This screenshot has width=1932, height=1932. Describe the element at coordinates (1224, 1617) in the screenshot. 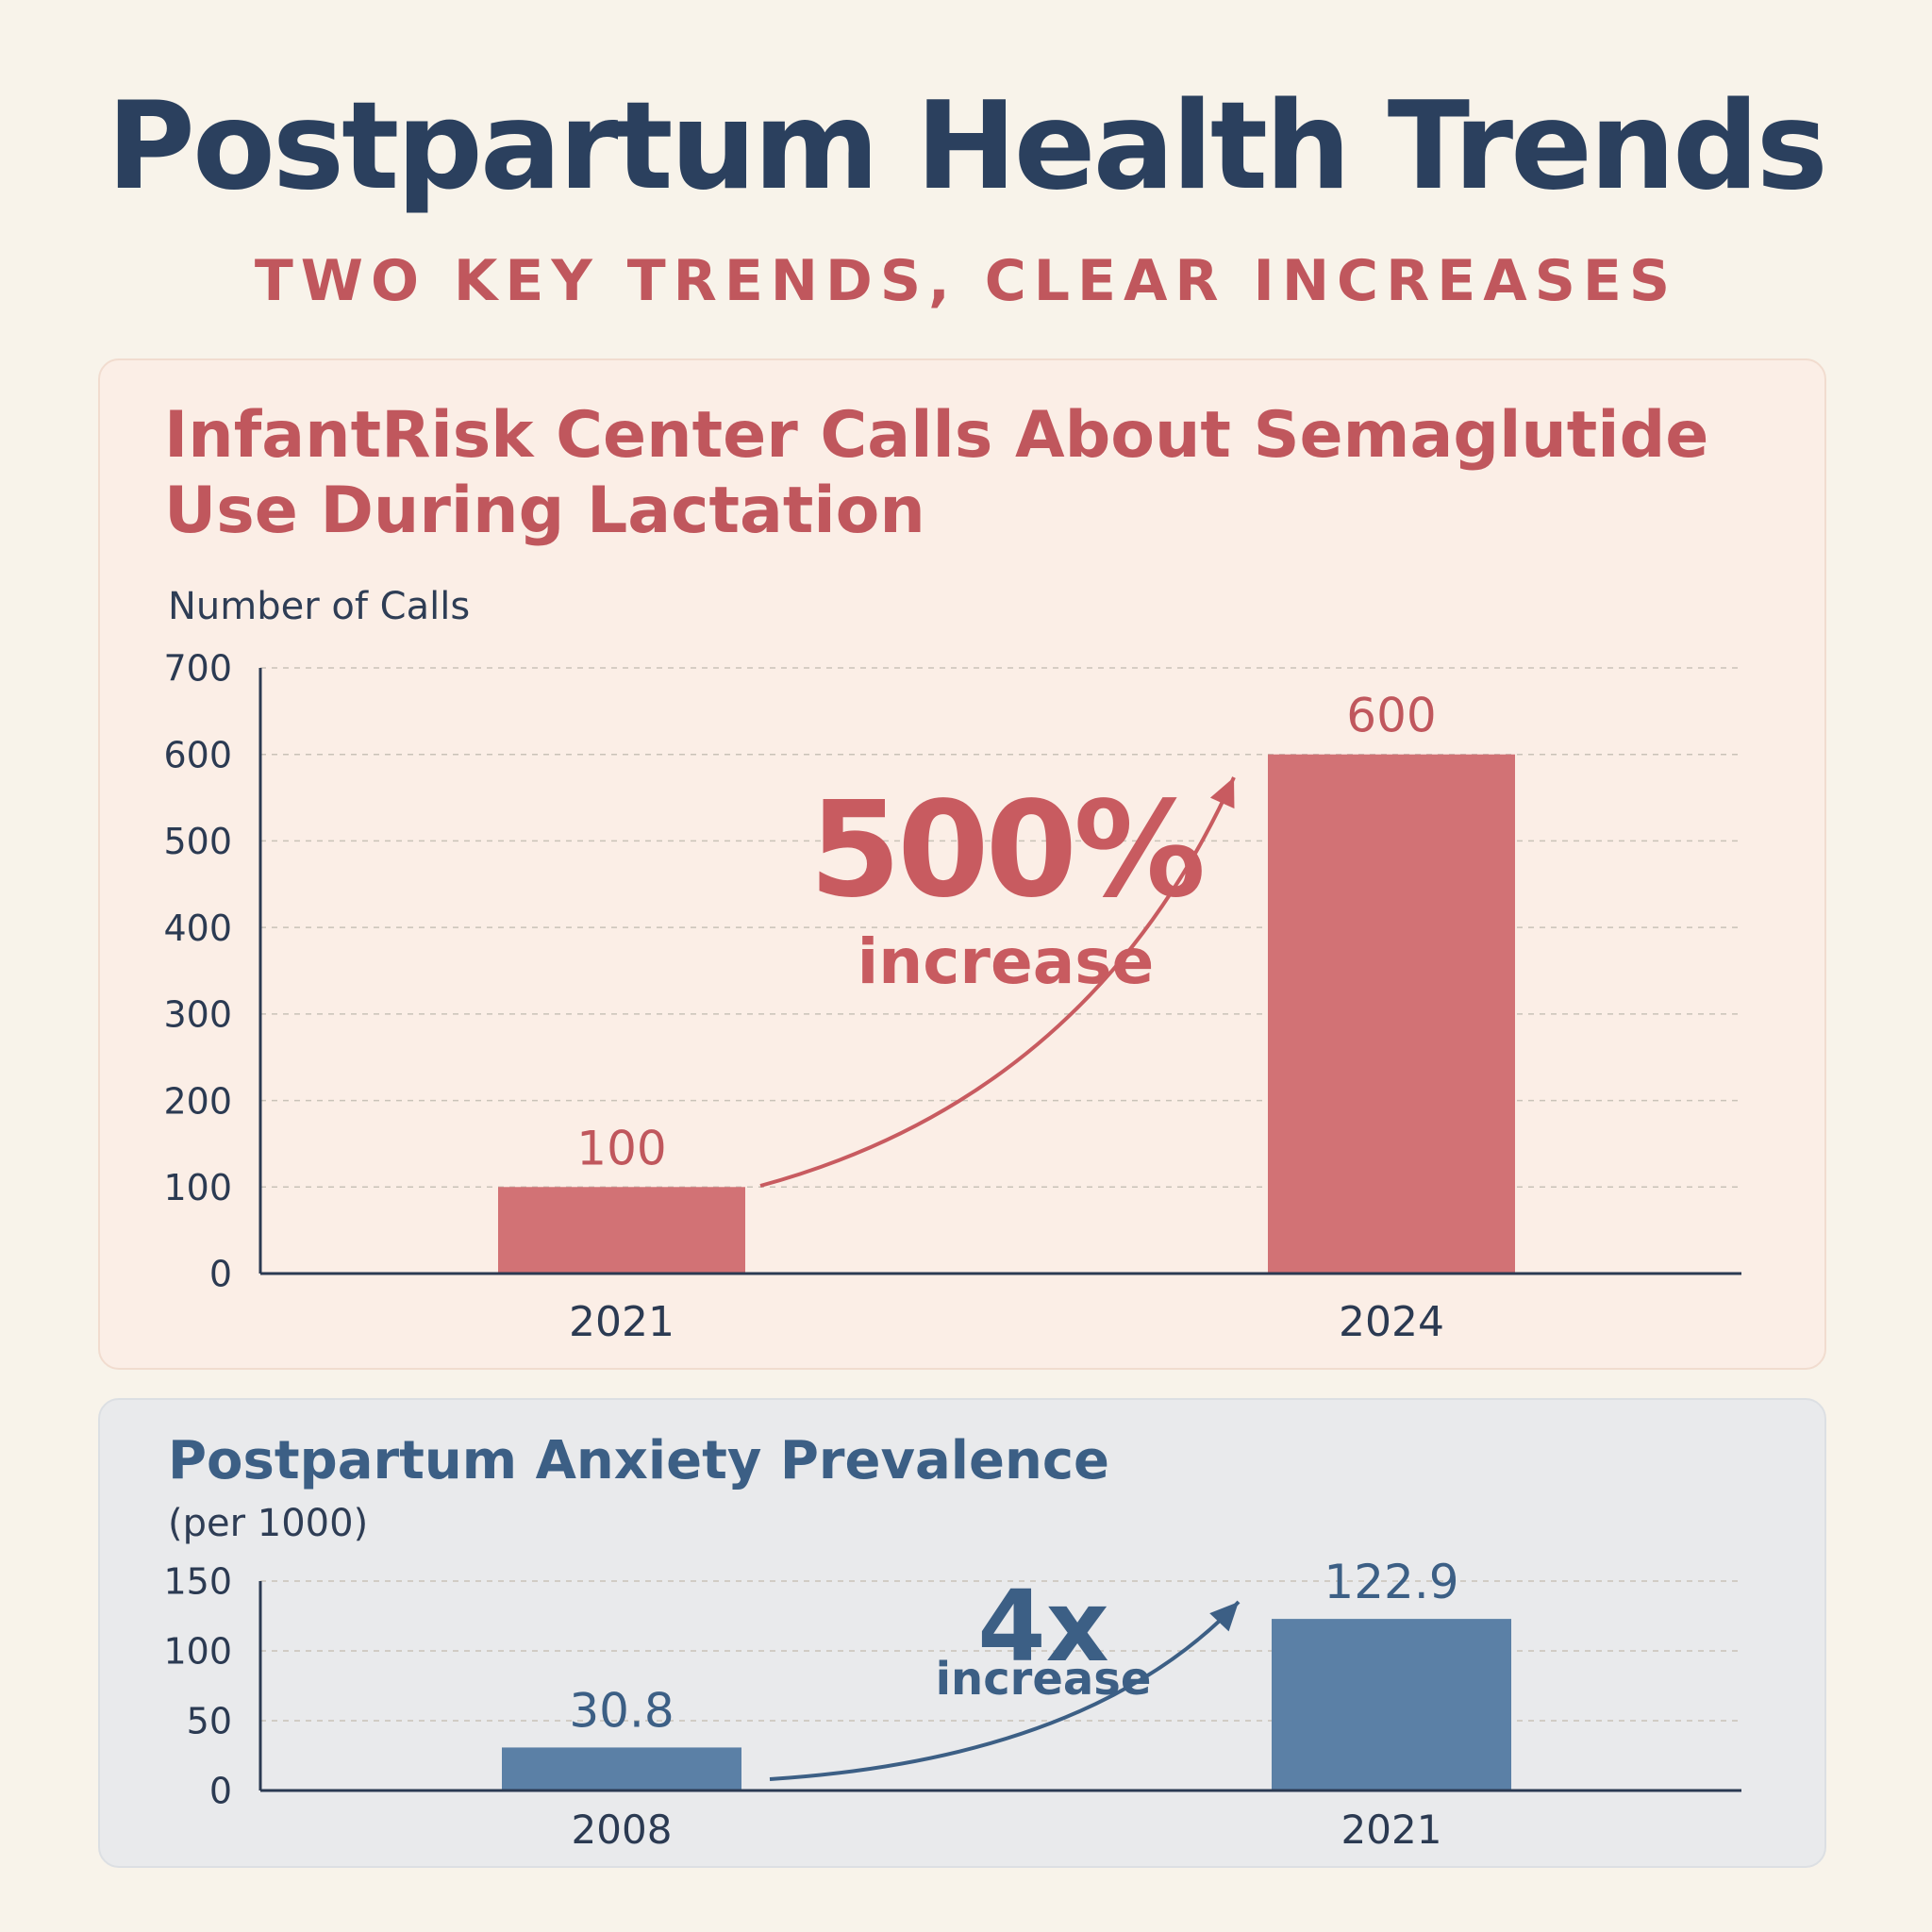

I see `anxiety-increase-arrowhead` at that location.